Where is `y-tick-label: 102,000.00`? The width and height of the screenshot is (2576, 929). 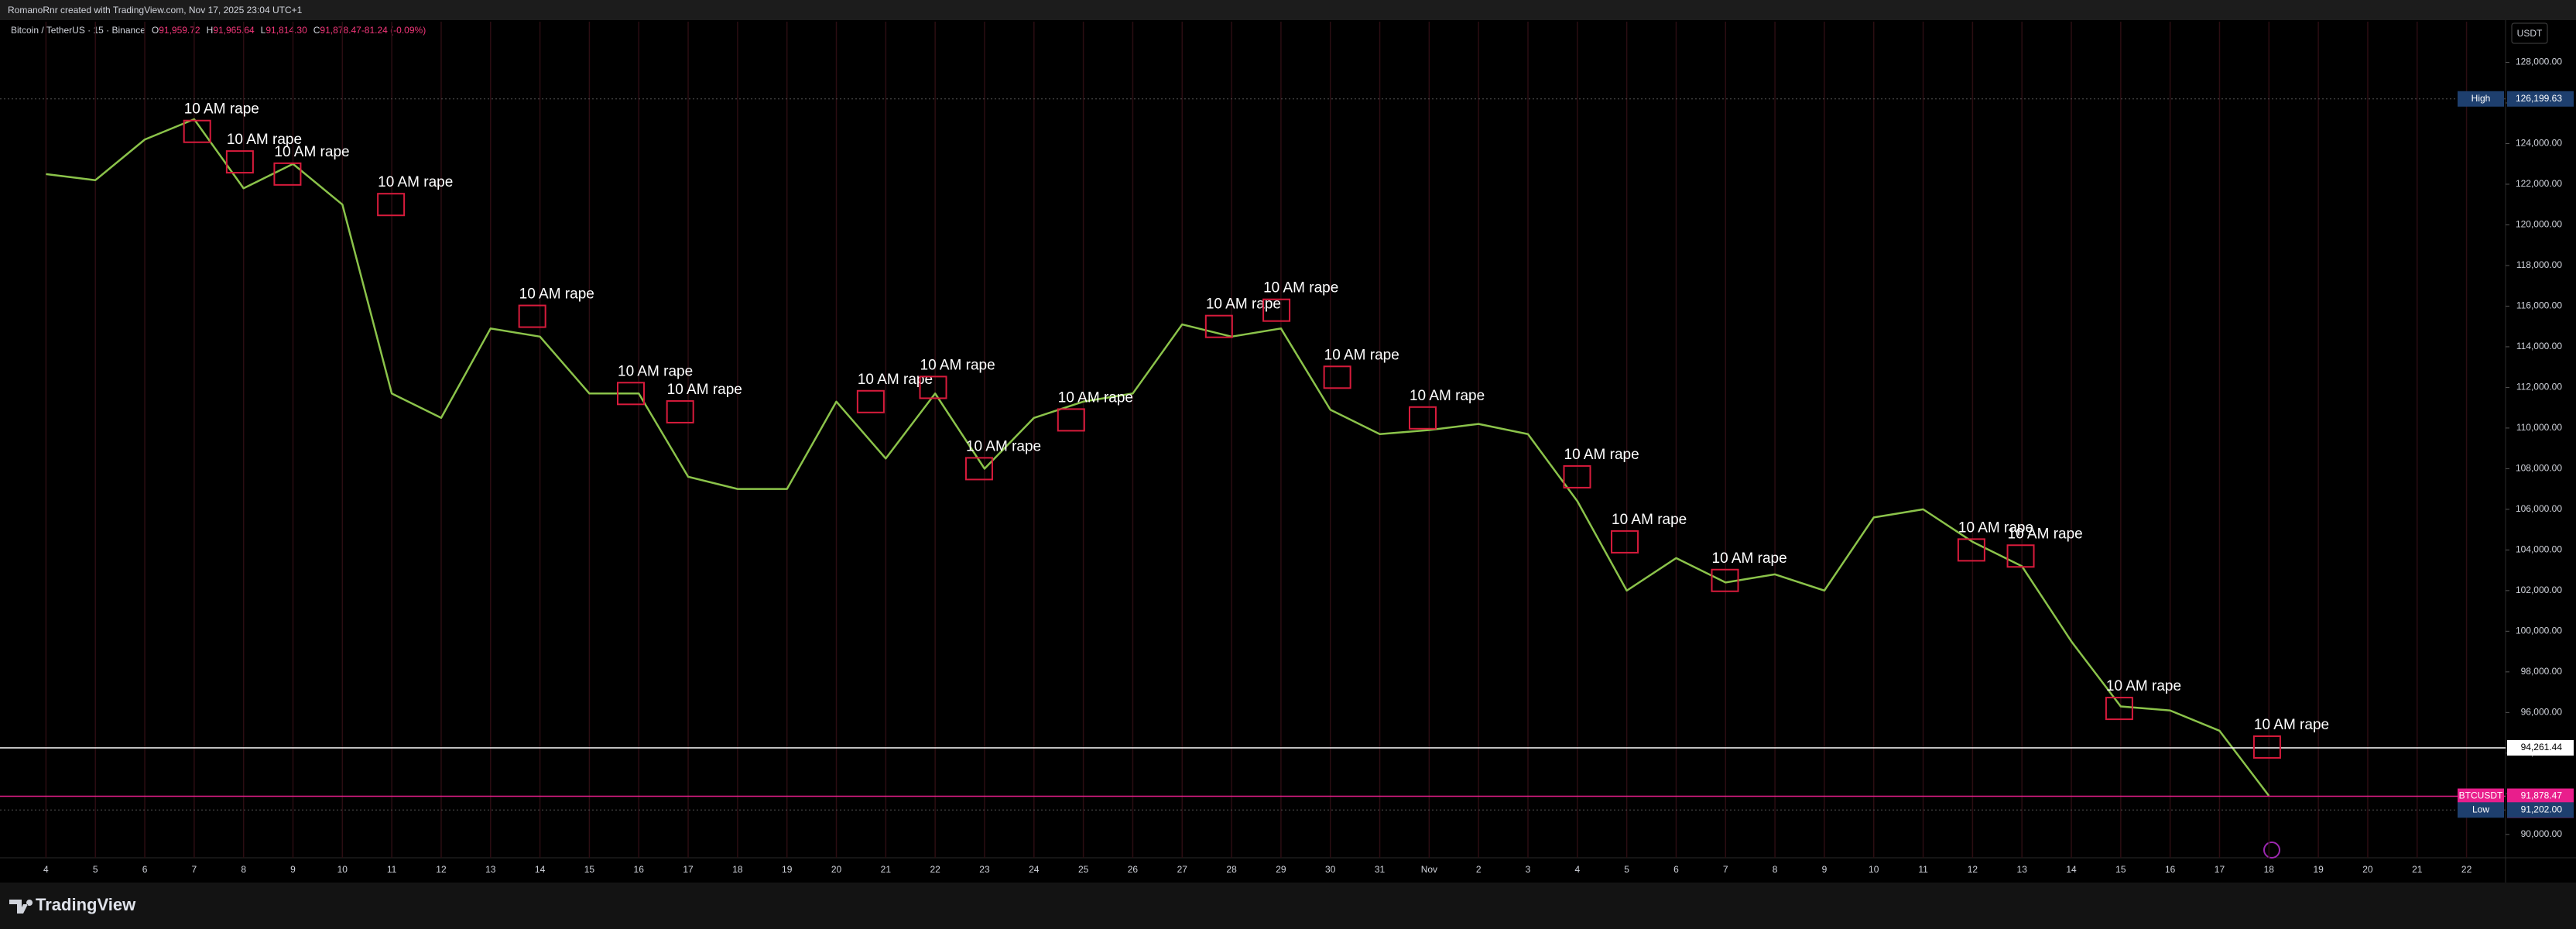 y-tick-label: 102,000.00 is located at coordinates (2539, 590).